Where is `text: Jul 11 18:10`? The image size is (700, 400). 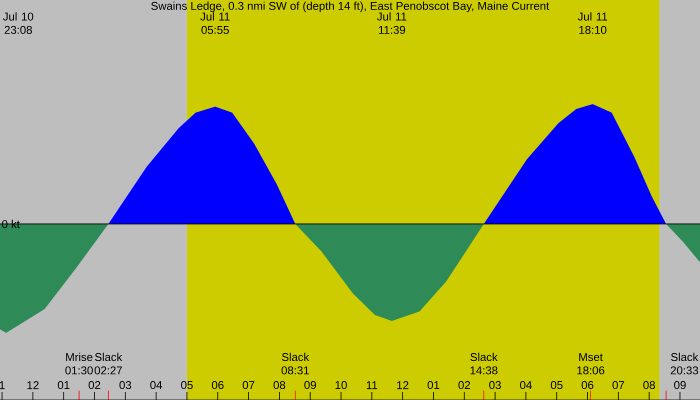
text: Jul 11 18:10 is located at coordinates (593, 23).